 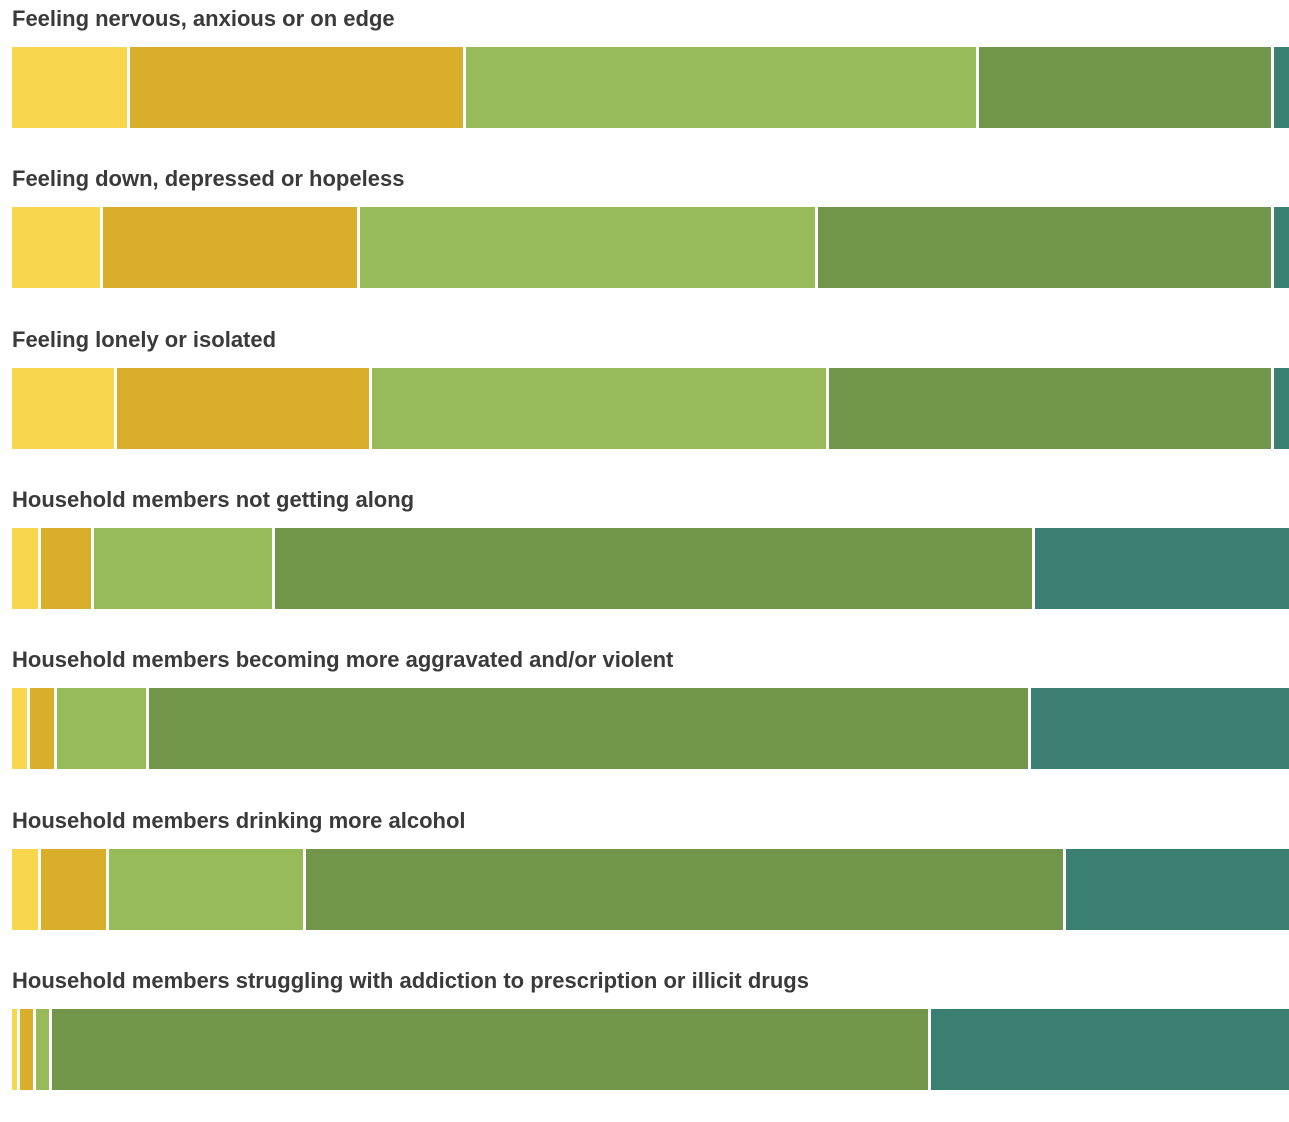 I want to click on category-label: Feeling lonely or isolated, so click(x=144, y=339).